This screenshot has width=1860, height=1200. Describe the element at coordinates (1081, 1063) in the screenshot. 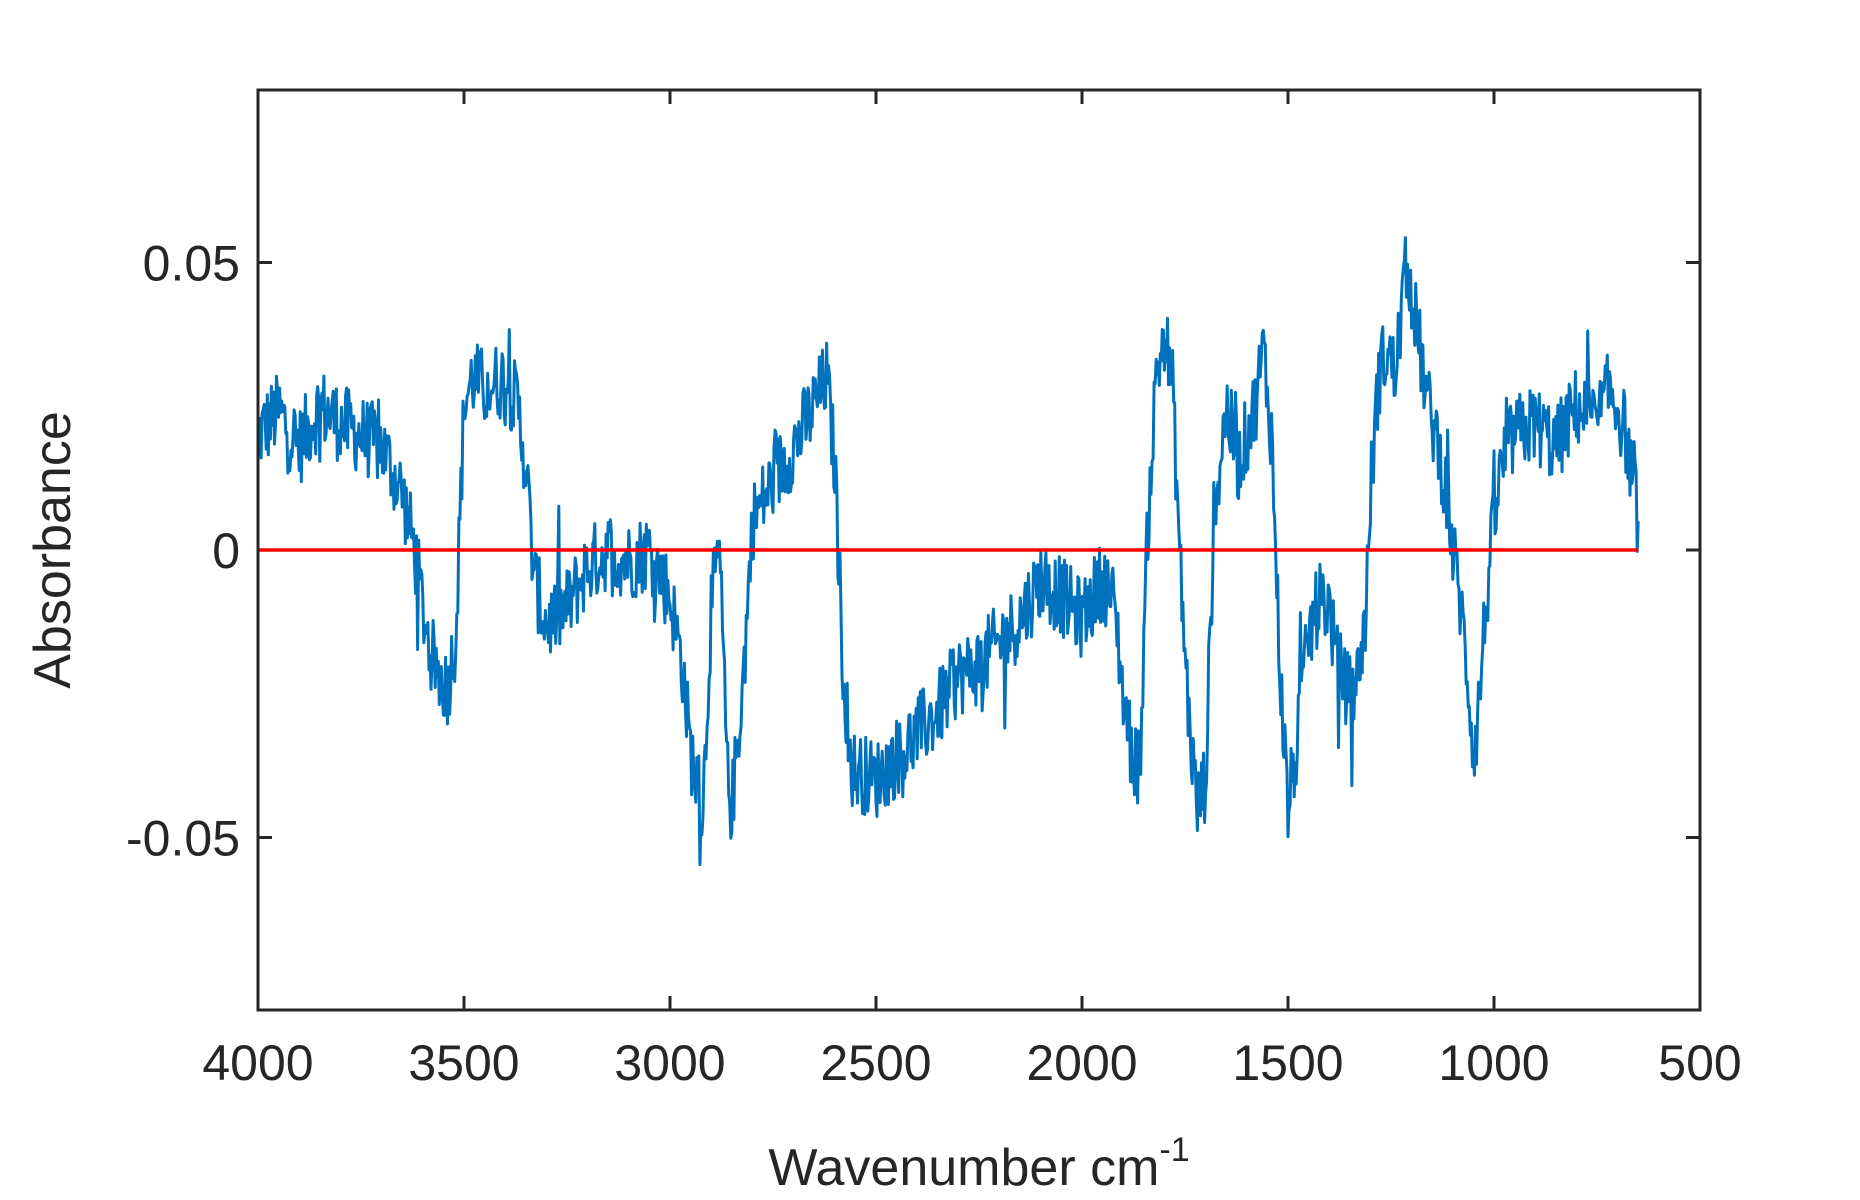

I see `x-tick-label-2000: 2000` at that location.